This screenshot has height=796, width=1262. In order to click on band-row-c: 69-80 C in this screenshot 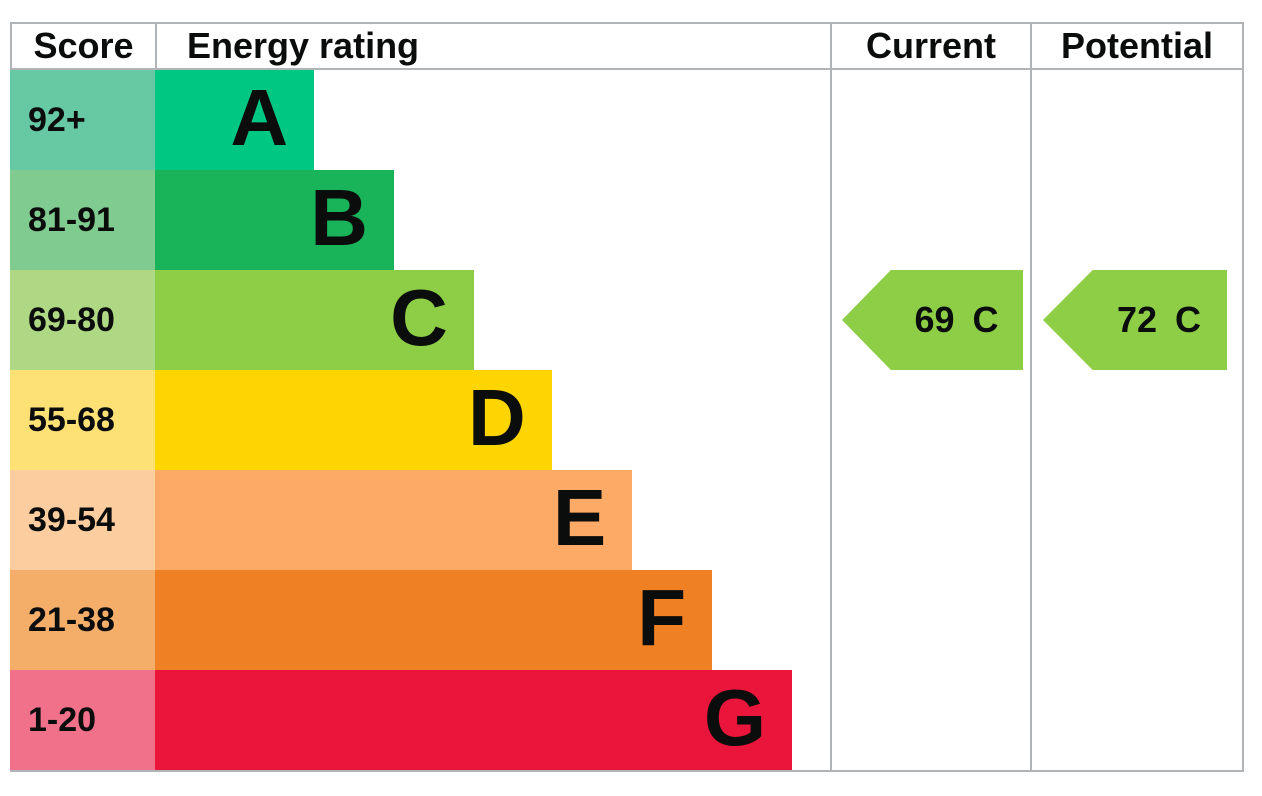, I will do `click(421, 320)`.